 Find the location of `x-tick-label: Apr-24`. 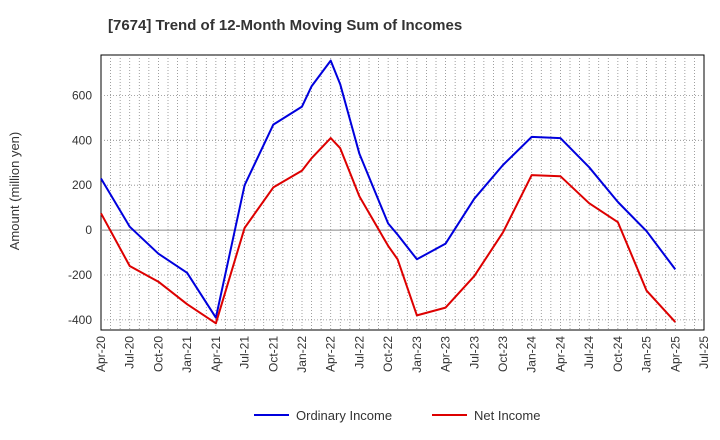

x-tick-label: Apr-24 is located at coordinates (560, 354).